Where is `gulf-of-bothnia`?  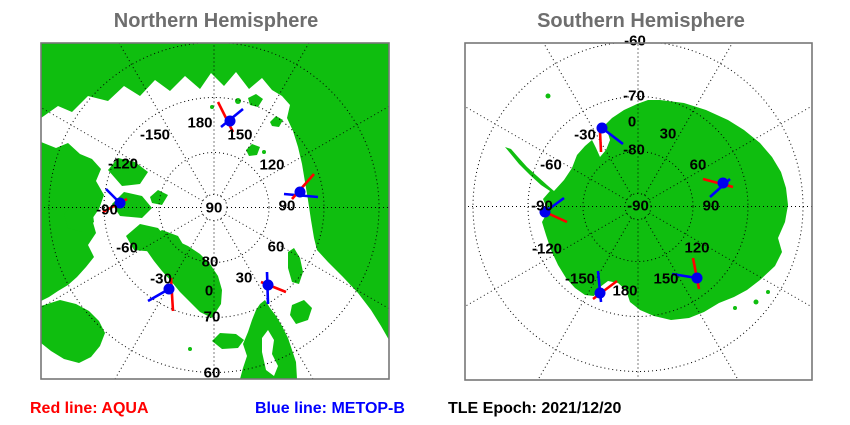
gulf-of-bothnia is located at coordinates (270, 353).